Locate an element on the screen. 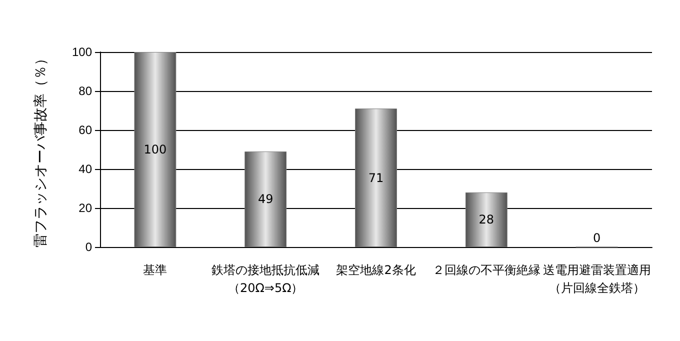 This screenshot has width=680, height=341. x-tick-label: 鉄塔の接地抵抗低減（20Ω⇒5Ω） is located at coordinates (266, 279).